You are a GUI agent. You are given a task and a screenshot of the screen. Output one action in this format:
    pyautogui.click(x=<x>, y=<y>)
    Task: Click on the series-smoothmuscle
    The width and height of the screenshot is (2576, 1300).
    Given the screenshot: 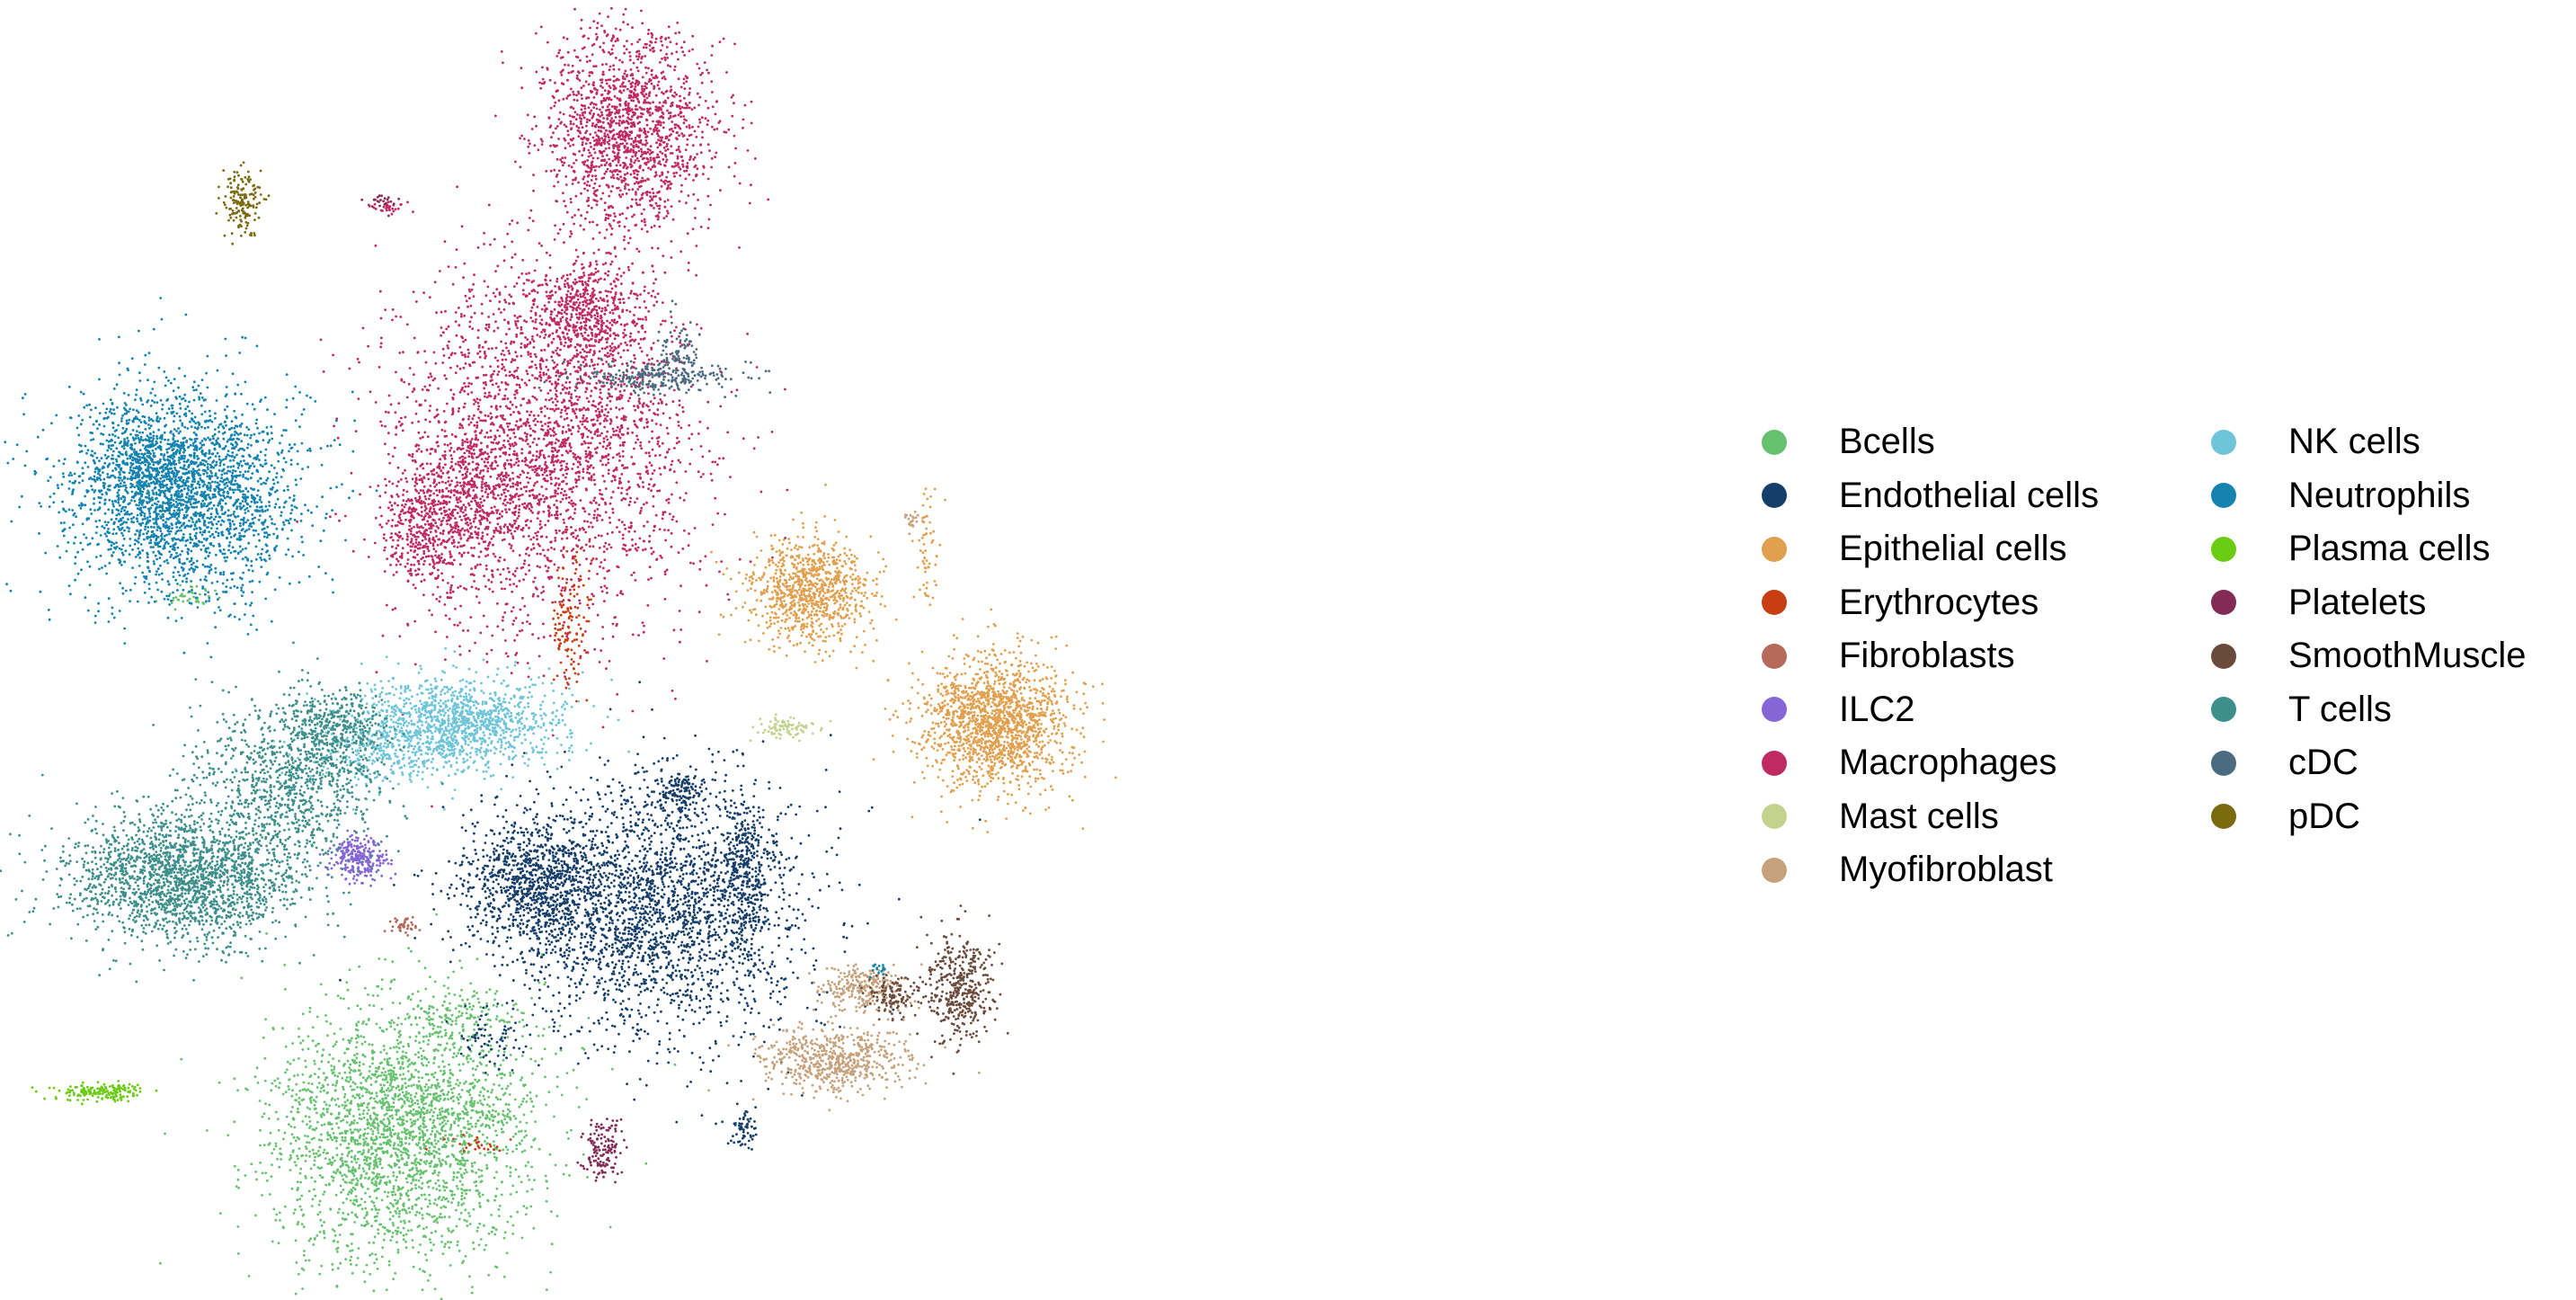 What is the action you would take?
    pyautogui.click(x=934, y=989)
    